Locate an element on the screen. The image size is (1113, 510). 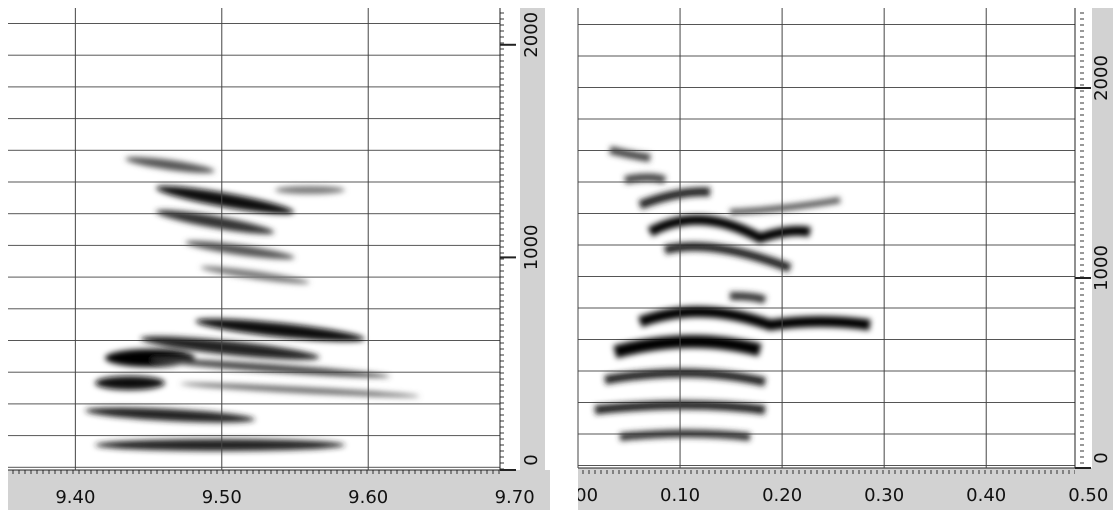
x-tick-label: 0.10 is located at coordinates (680, 495).